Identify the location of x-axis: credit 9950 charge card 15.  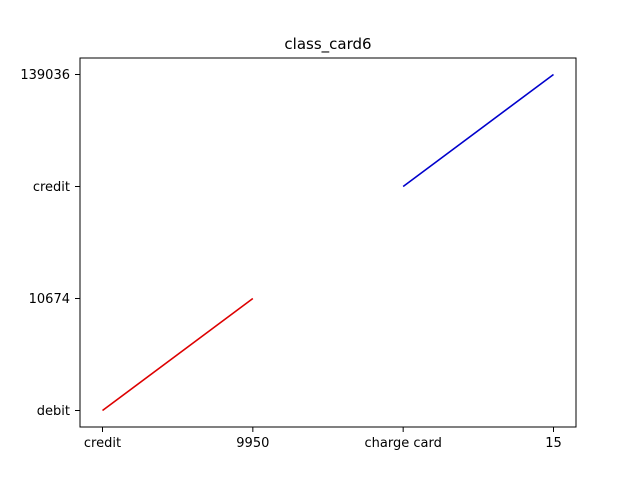
(323, 439).